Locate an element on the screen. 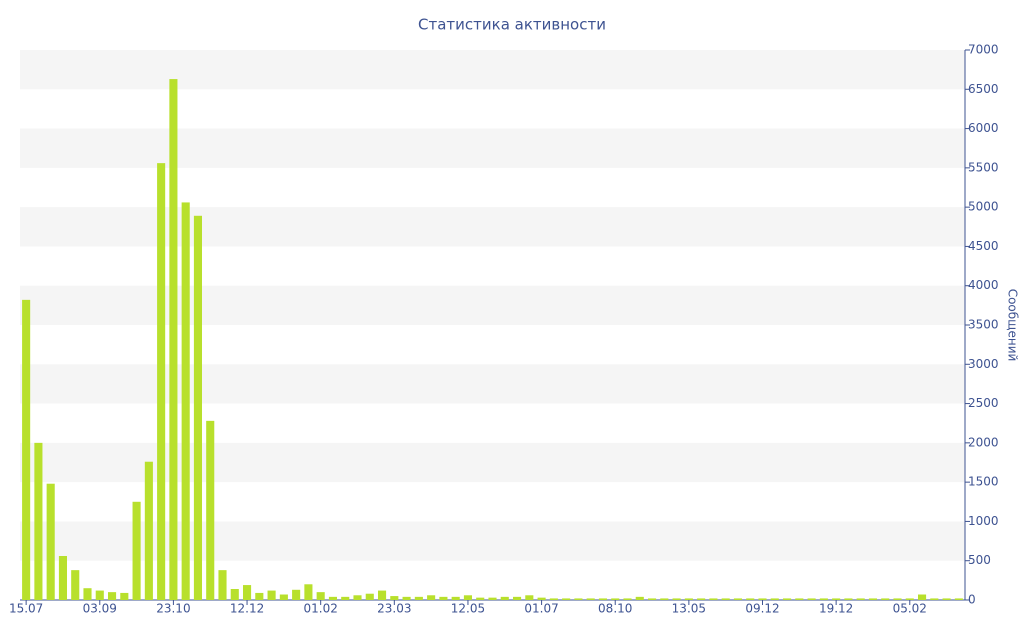 Image resolution: width=1024 pixels, height=640 pixels. y-tick-label: 6500 is located at coordinates (983, 89).